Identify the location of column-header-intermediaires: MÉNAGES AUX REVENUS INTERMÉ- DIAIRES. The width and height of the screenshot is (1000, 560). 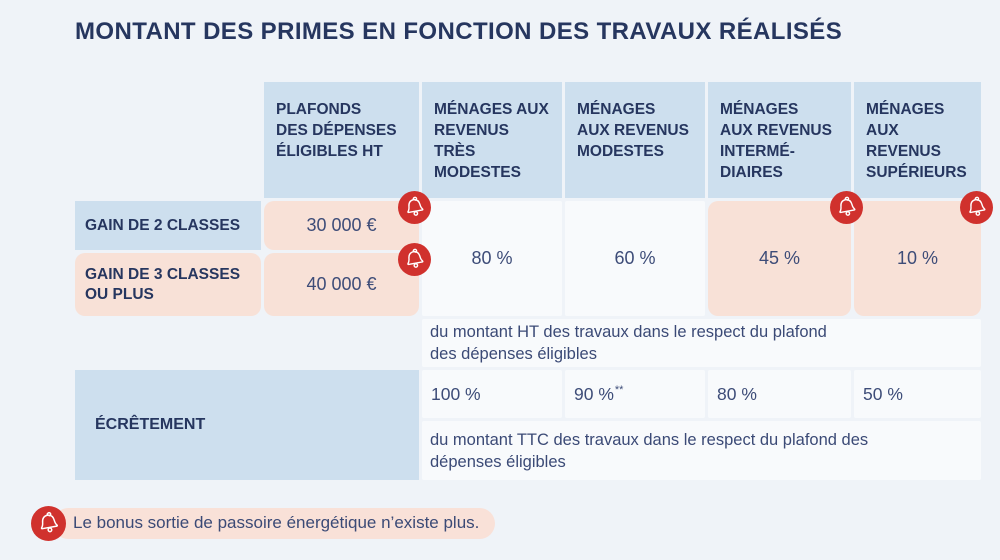
(779, 140).